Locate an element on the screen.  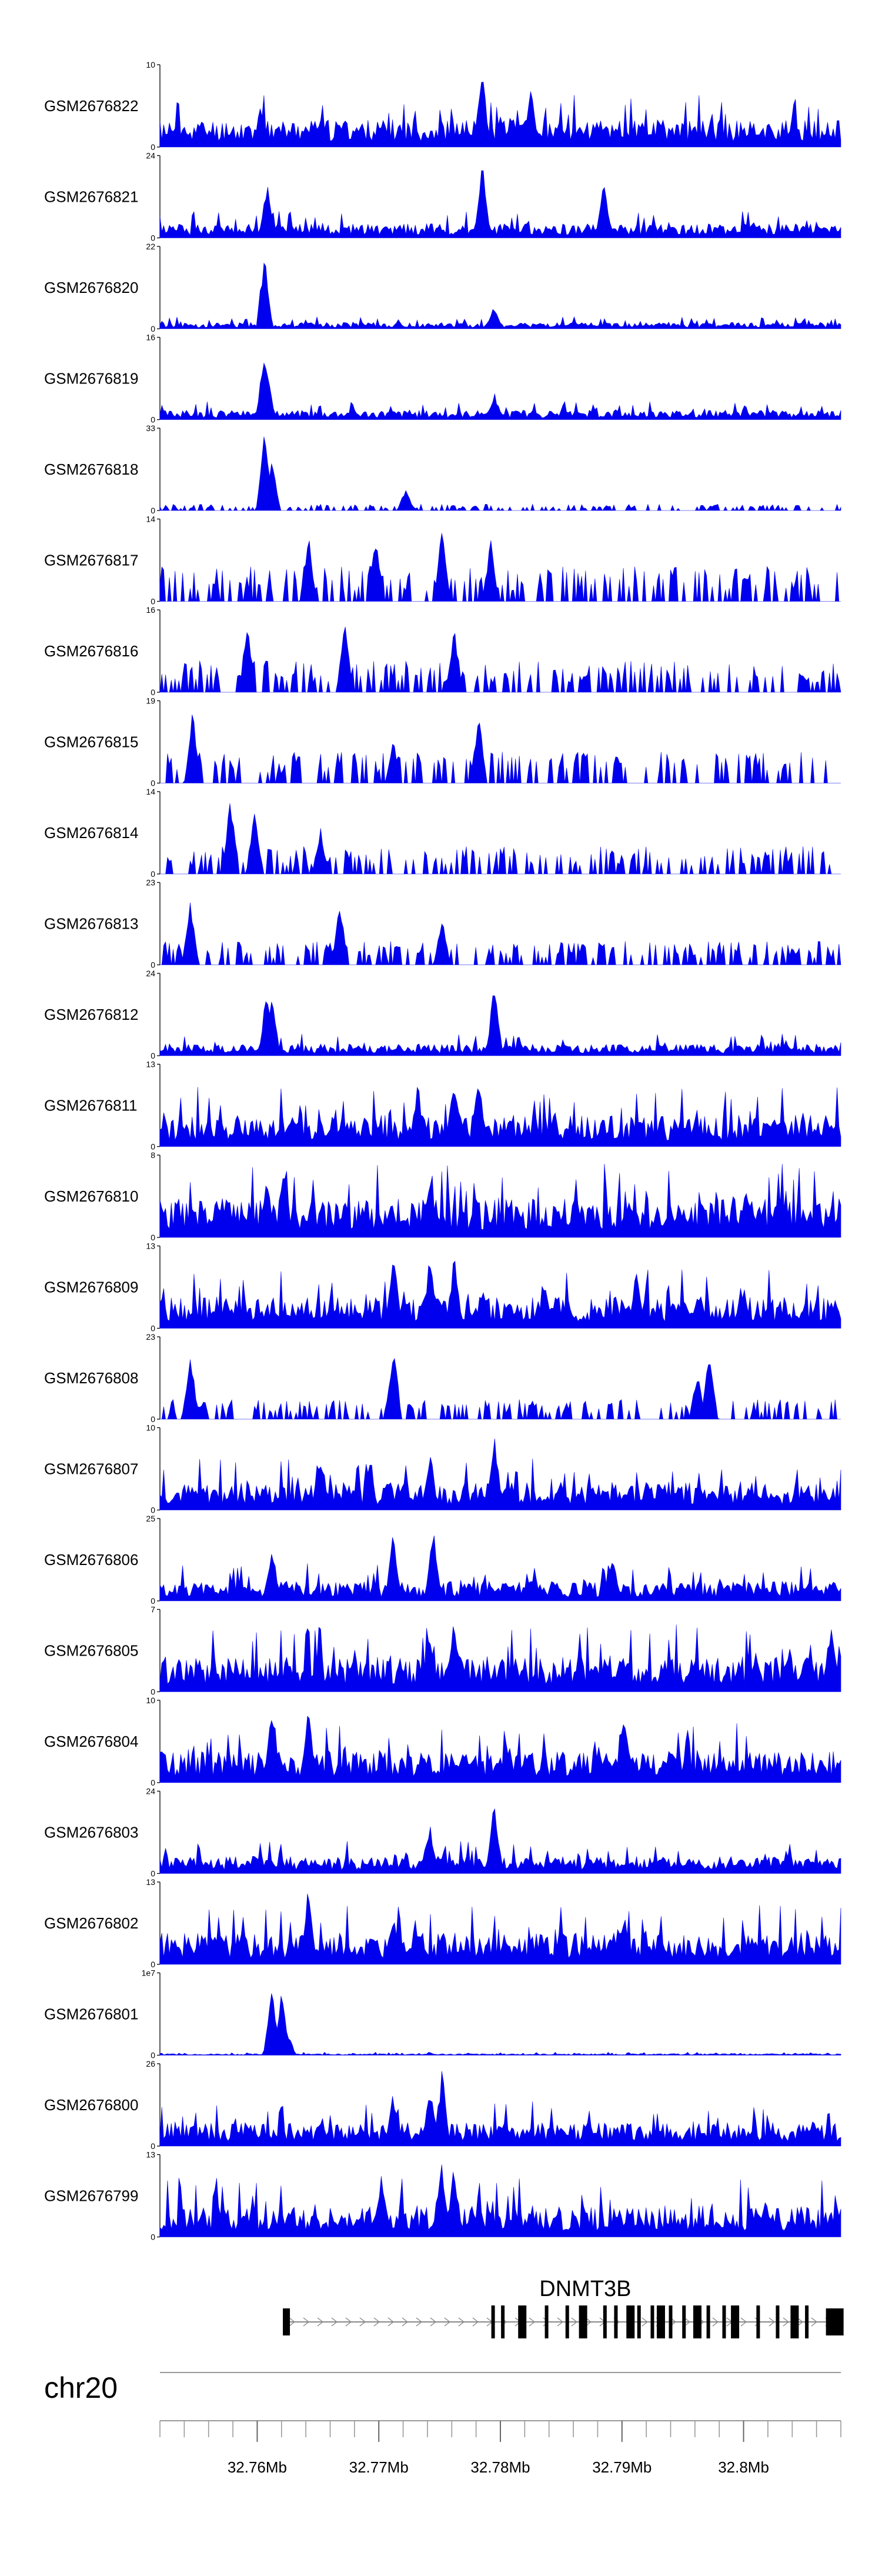
track-label: GSM2676812 is located at coordinates (91, 1014).